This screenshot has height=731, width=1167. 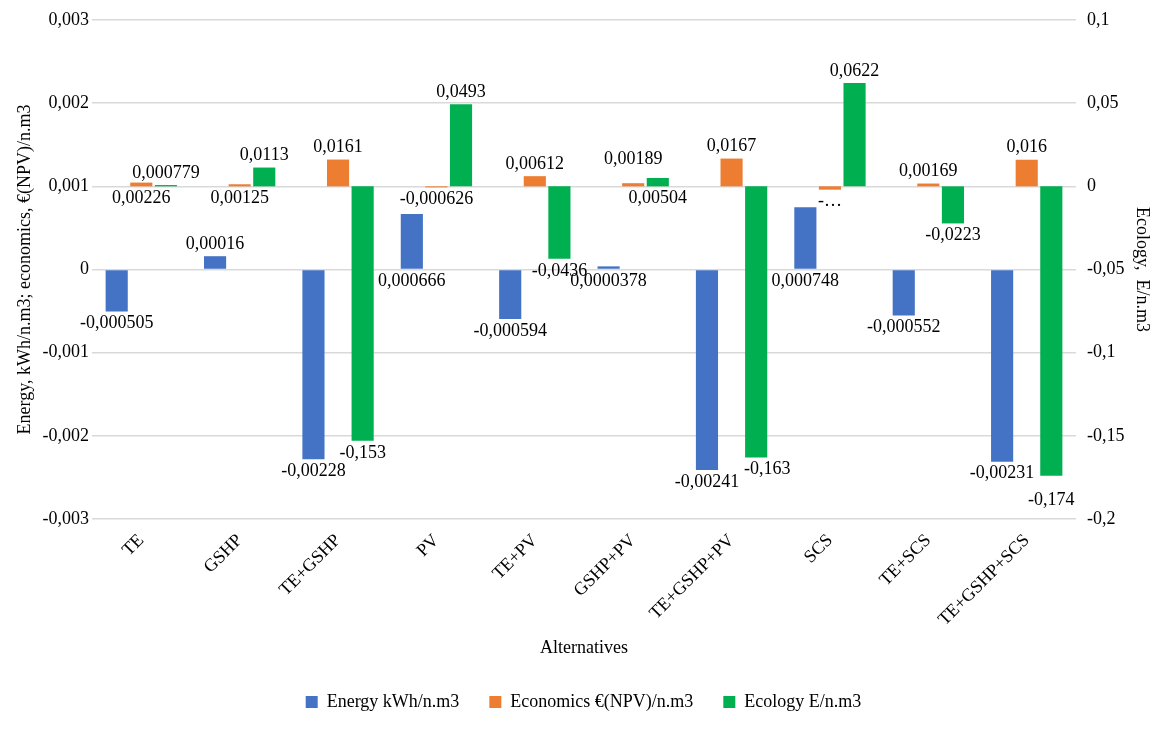 What do you see at coordinates (66, 434) in the screenshot?
I see `y-tick-label: -0,002` at bounding box center [66, 434].